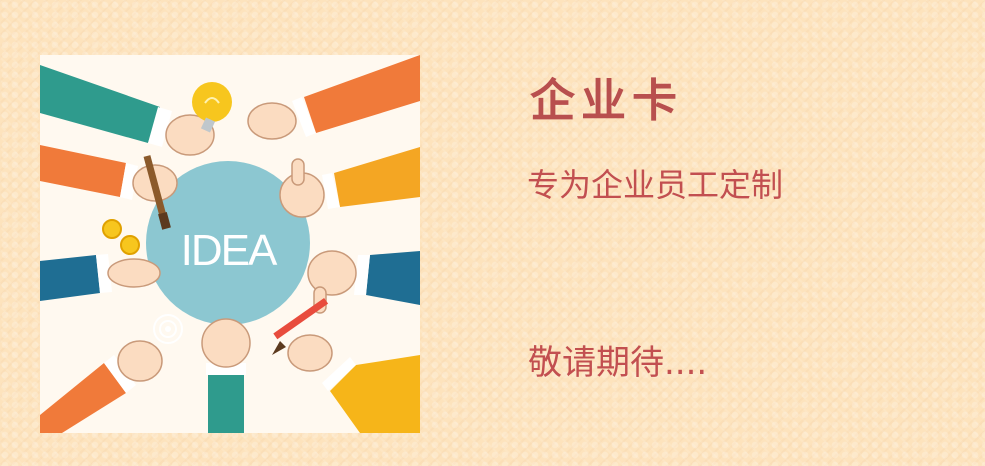 This screenshot has height=466, width=985. Describe the element at coordinates (349, 182) in the screenshot. I see `hand-mid-right` at that location.